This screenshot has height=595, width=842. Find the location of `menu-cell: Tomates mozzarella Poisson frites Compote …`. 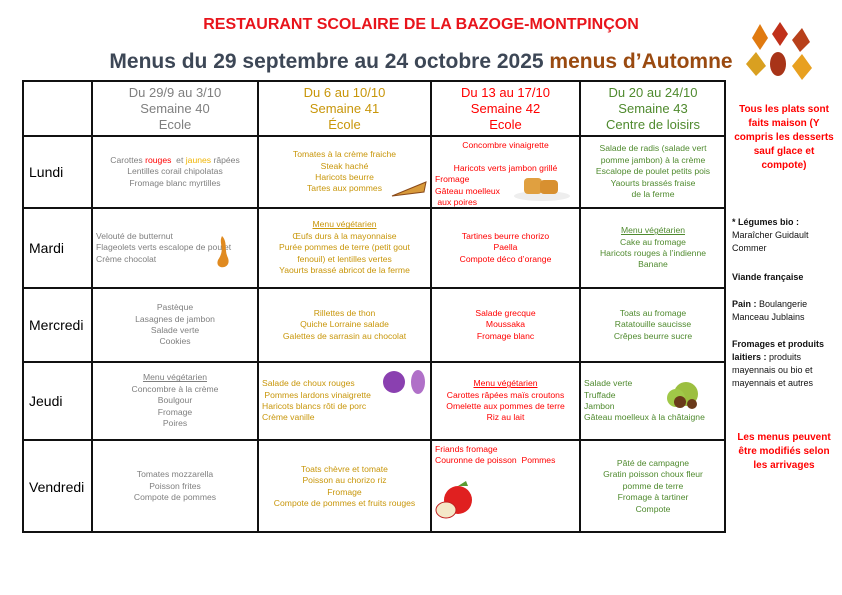

menu-cell: Tomates mozzarella Poisson frites Compote … is located at coordinates (175, 486).